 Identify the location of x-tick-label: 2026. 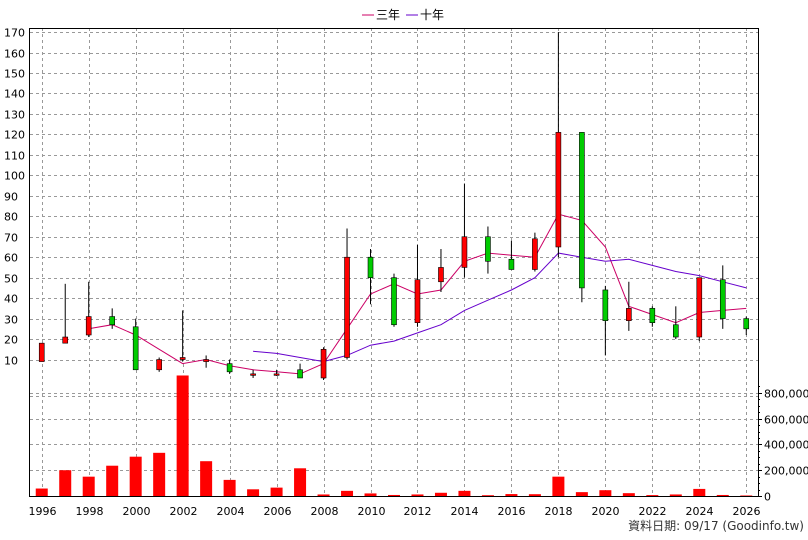
(747, 511).